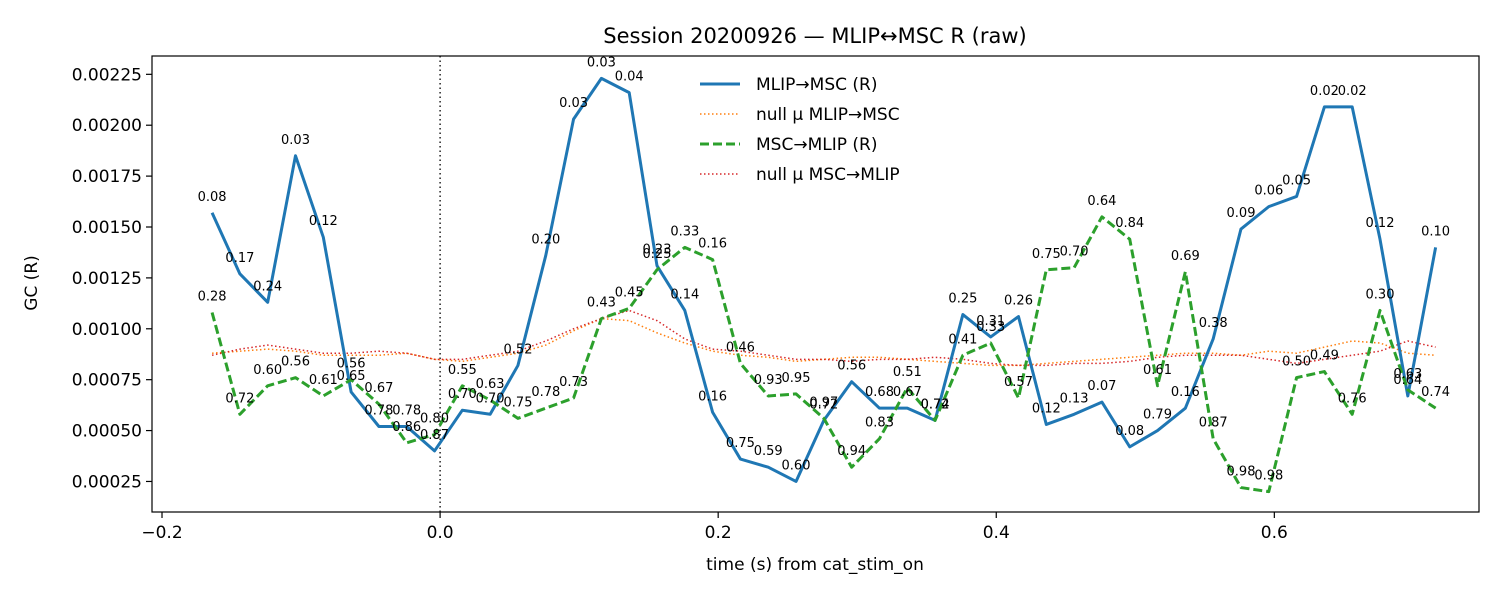 This screenshot has width=1500, height=600. Describe the element at coordinates (239, 258) in the screenshot. I see `p-value-label: 0.17` at that location.